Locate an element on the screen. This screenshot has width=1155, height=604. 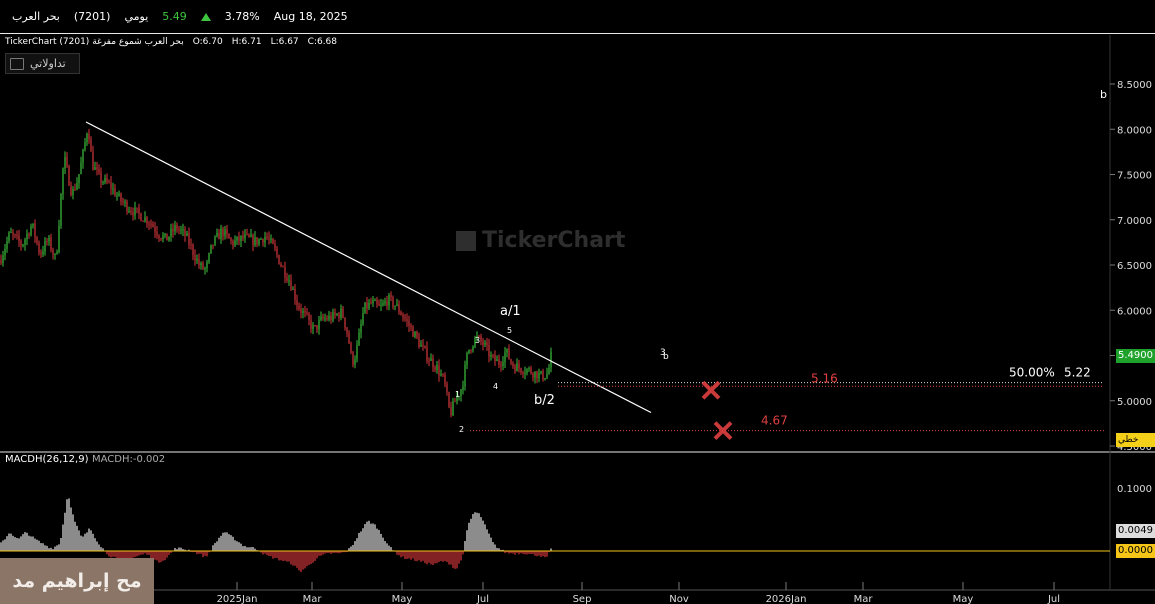
symbol-code: (7201) is located at coordinates (92, 16).